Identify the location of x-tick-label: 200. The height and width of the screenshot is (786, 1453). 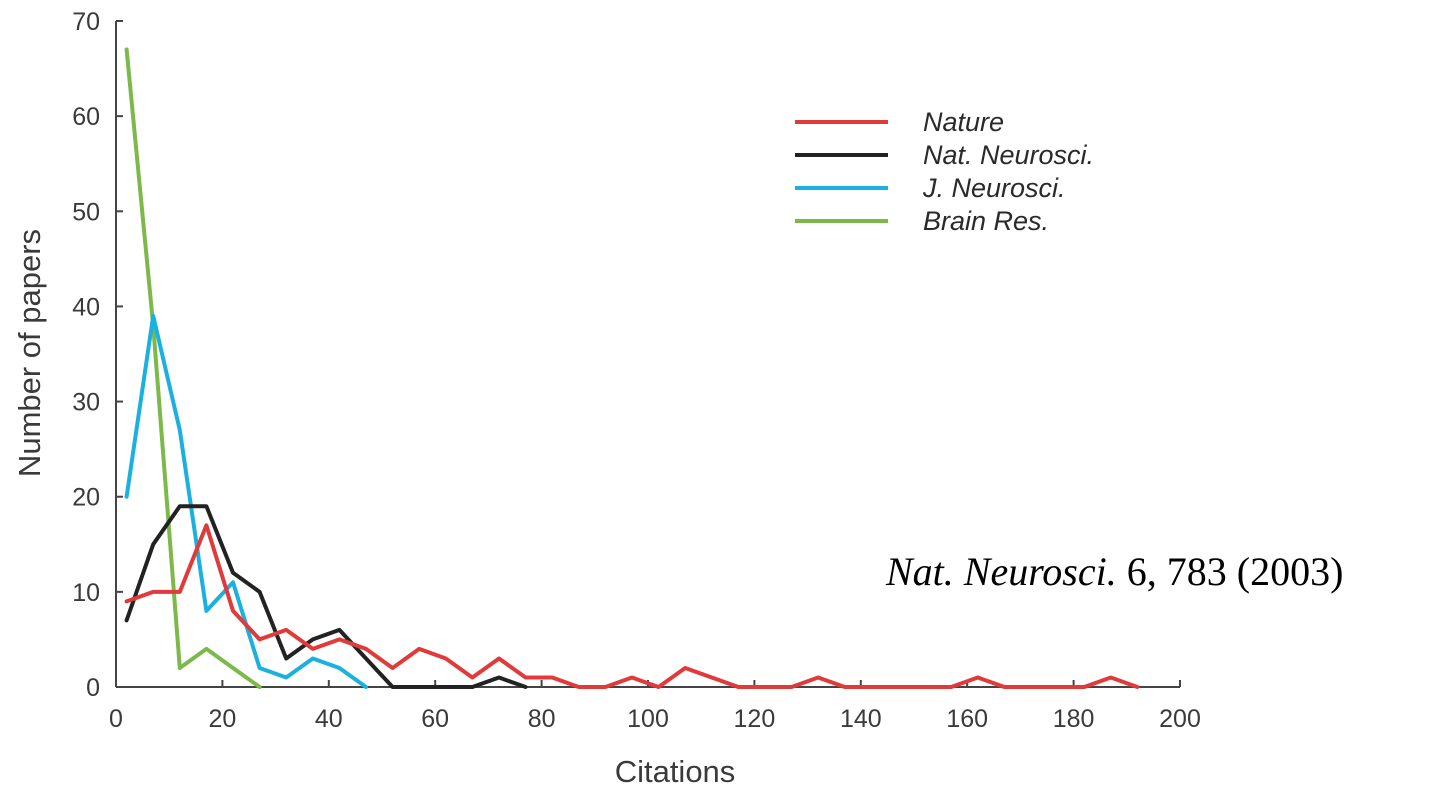
(1180, 719).